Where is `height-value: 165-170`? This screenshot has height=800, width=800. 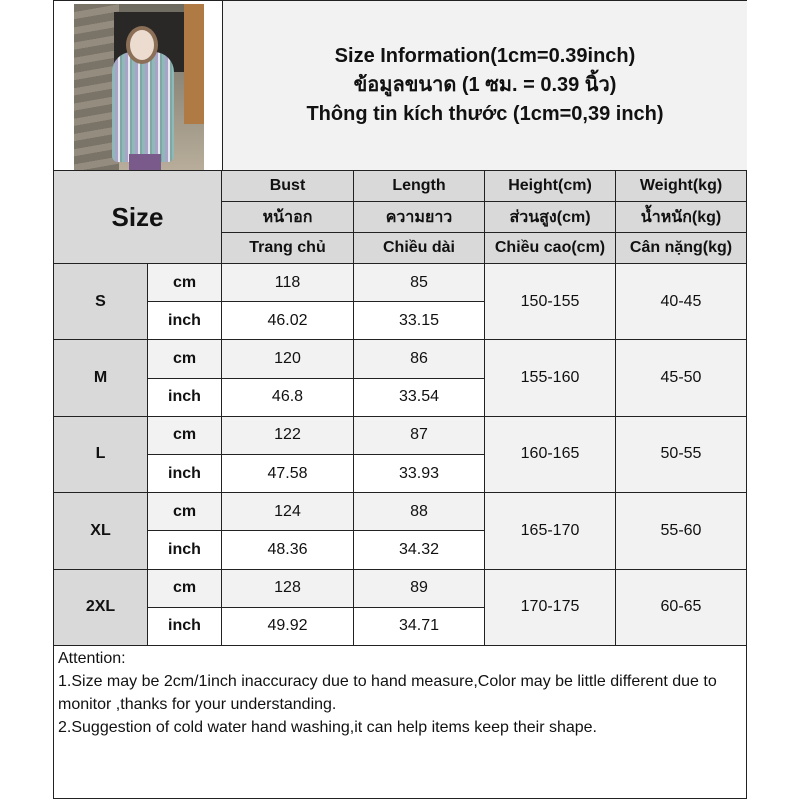
height-value: 165-170 is located at coordinates (550, 531).